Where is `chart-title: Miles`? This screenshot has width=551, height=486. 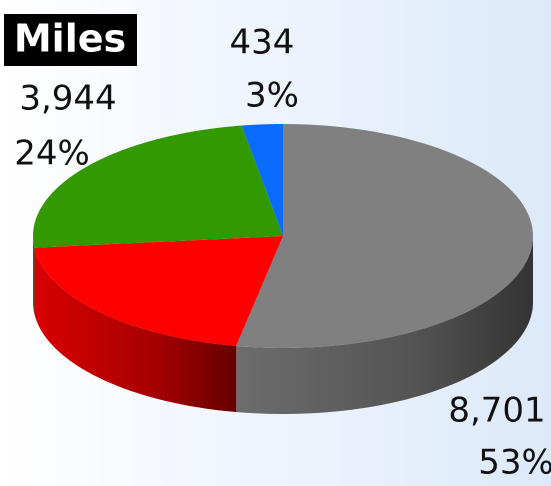 chart-title: Miles is located at coordinates (70, 39).